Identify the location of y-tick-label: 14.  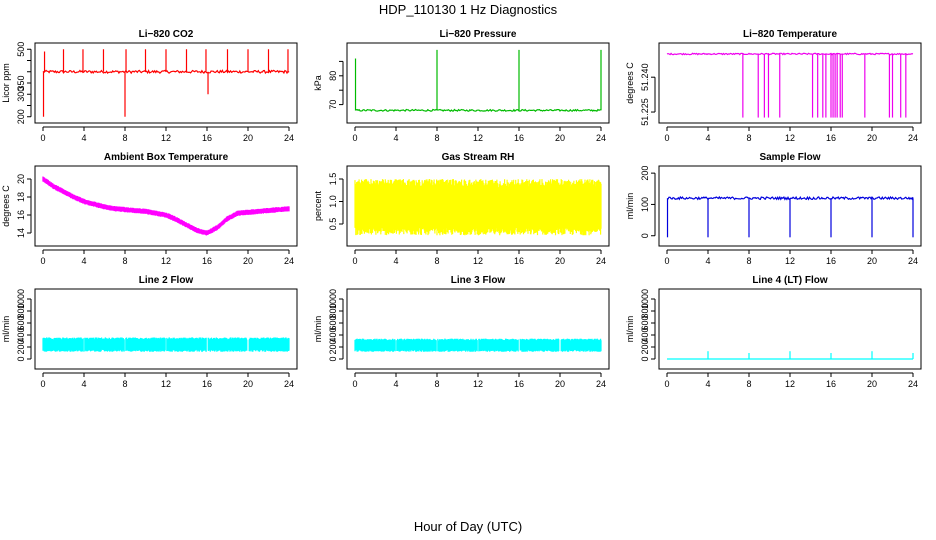
(21, 233).